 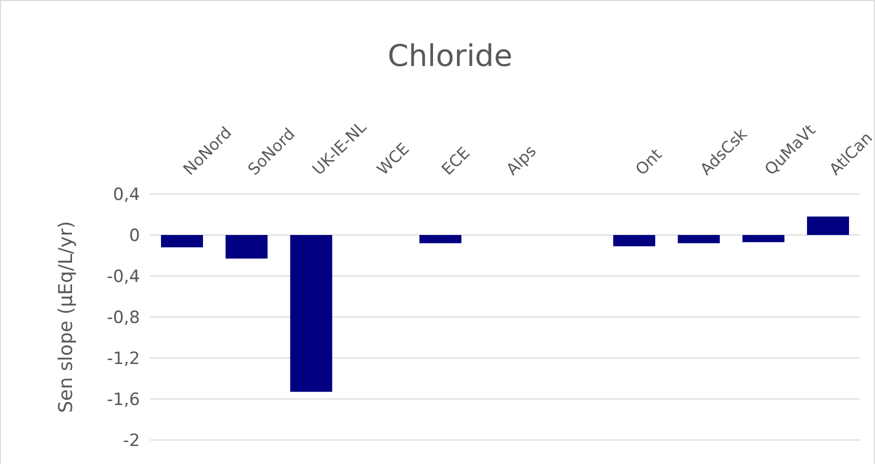 I want to click on y-tick-label: -0,8, so click(x=123, y=318).